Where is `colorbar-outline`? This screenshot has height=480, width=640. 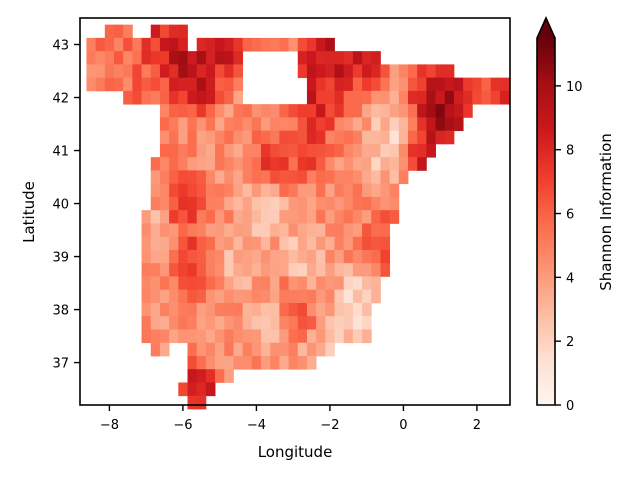 colorbar-outline is located at coordinates (546, 211).